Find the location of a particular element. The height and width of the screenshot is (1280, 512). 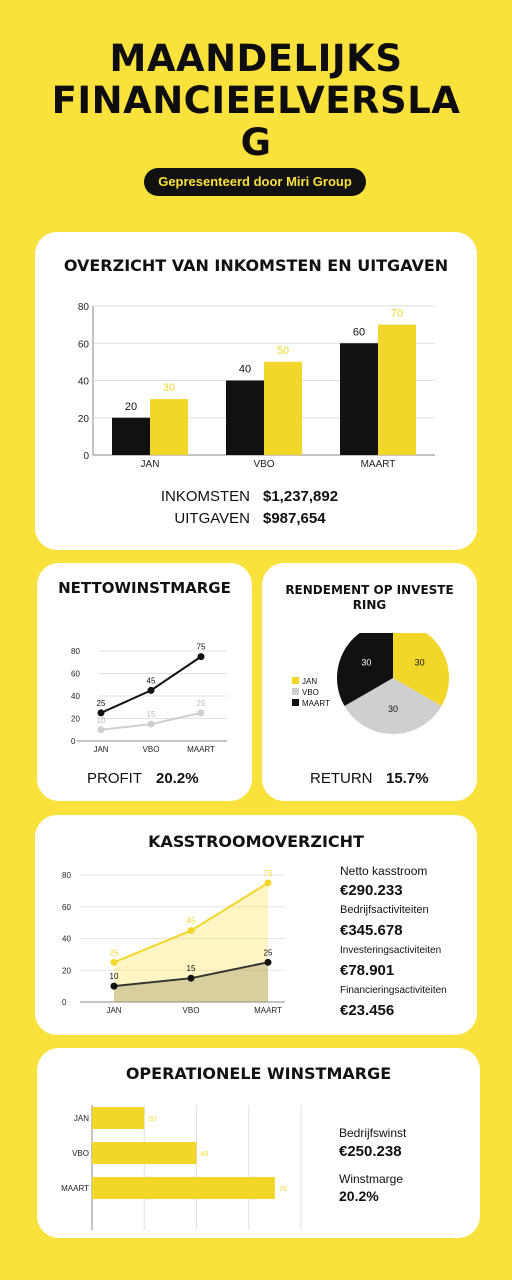

profit-value: 20.2% is located at coordinates (177, 778).